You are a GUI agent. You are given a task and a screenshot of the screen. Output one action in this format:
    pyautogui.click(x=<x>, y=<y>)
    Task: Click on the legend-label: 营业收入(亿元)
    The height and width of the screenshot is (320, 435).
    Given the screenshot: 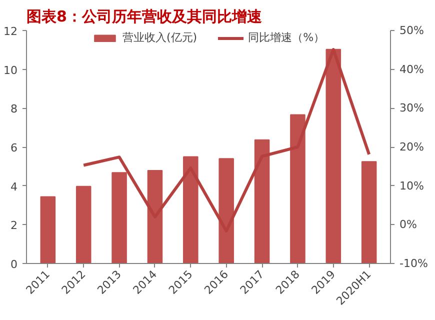 What is the action you would take?
    pyautogui.click(x=160, y=37)
    